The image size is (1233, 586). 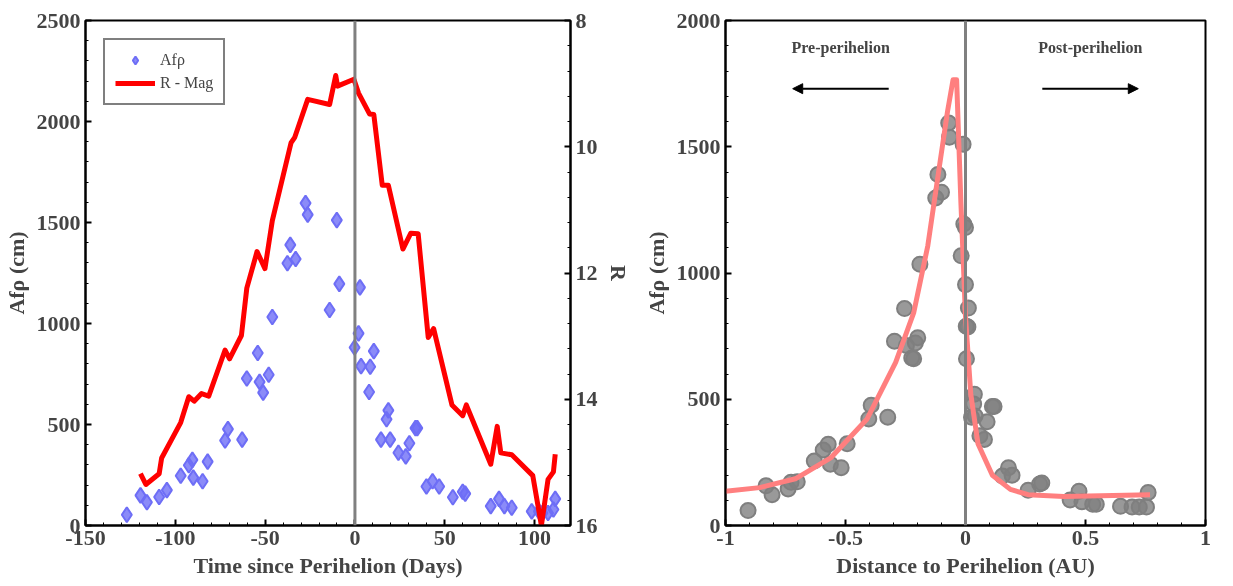 I want to click on y-tick-label: 2500, so click(x=58, y=20).